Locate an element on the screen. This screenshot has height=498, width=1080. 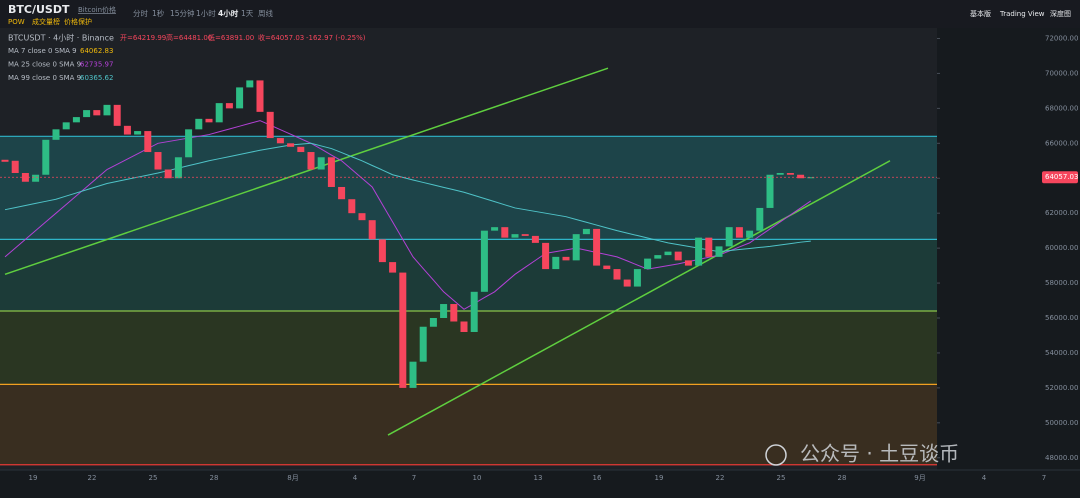
x-tick-label: 8月 is located at coordinates (292, 478).